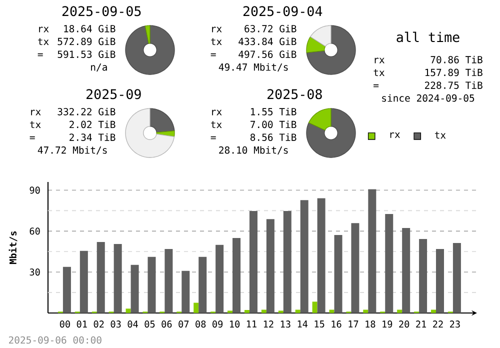  I want to click on y-tick-label: 90, so click(35, 190).